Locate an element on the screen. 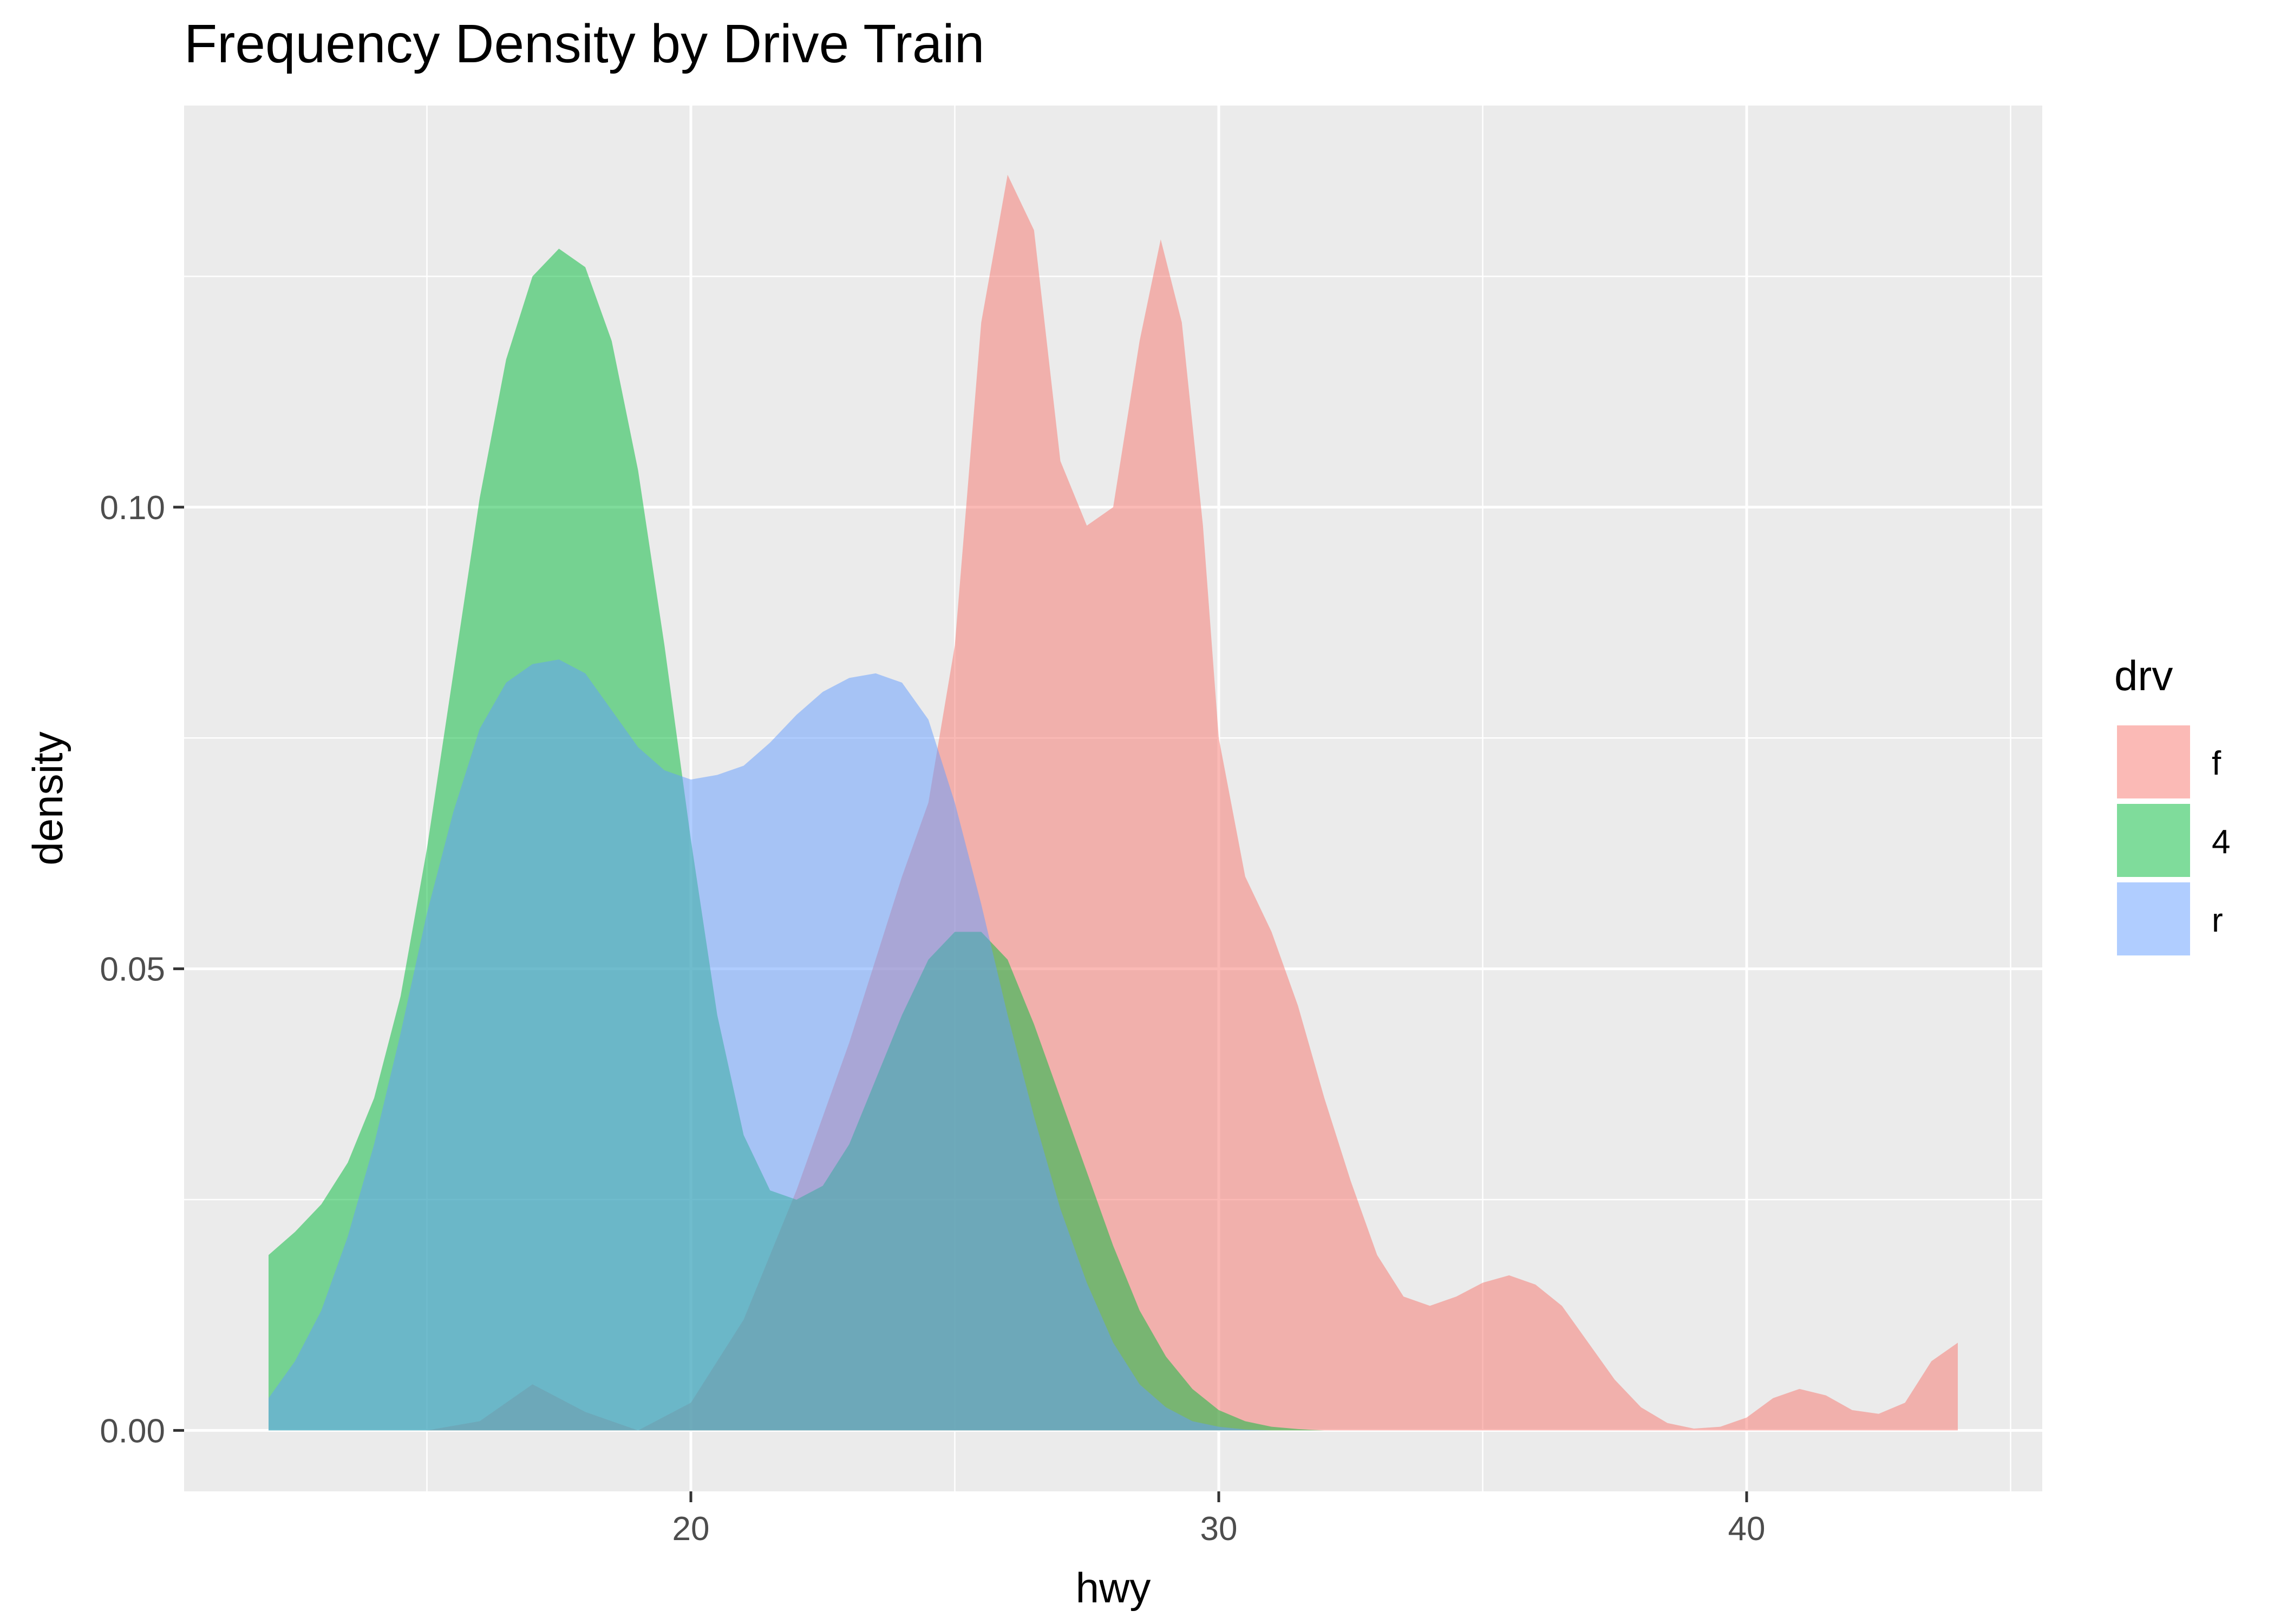 The image size is (2274, 1624). legend-label-4: 4 is located at coordinates (2221, 842).